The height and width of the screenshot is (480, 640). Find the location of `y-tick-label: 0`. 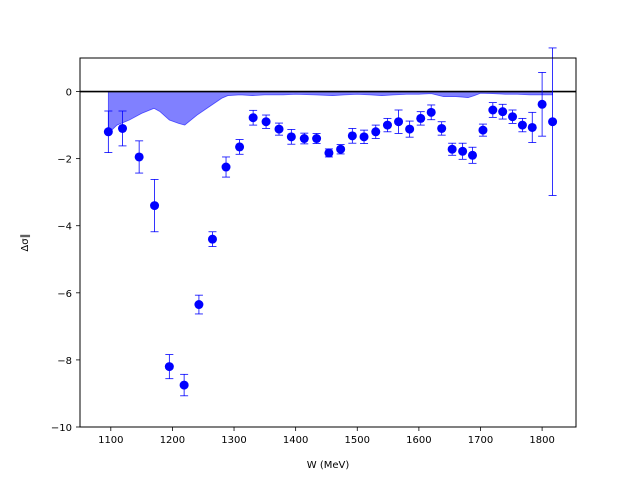

y-tick-label: 0 is located at coordinates (69, 93).